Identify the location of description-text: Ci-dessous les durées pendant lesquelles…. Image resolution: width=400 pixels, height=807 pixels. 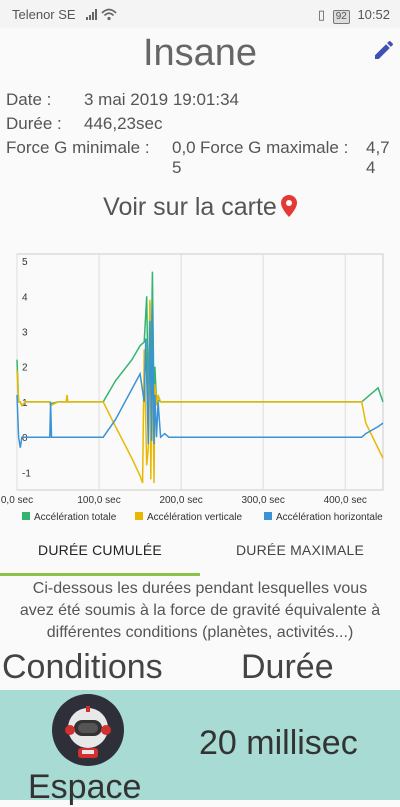
(200, 611).